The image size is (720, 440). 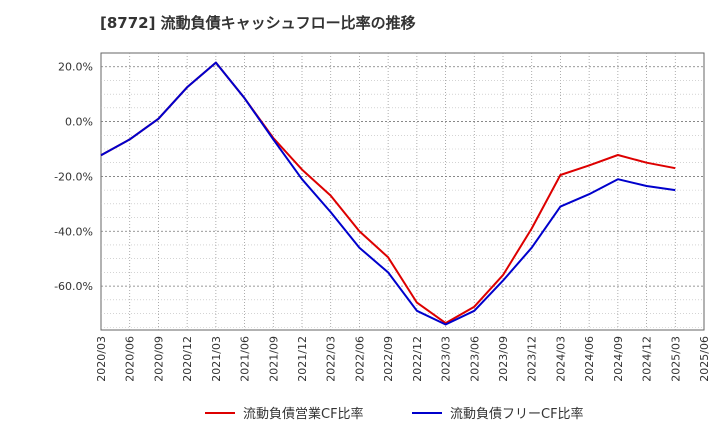 What do you see at coordinates (79, 122) in the screenshot?
I see `y-tick-label: 0.0%` at bounding box center [79, 122].